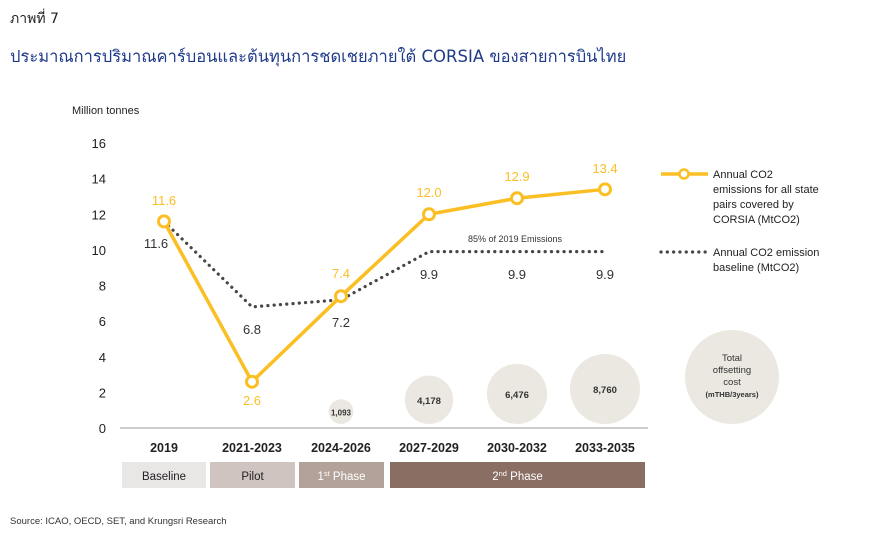 This screenshot has width=870, height=548. I want to click on y-tick-label: 6, so click(102, 321).